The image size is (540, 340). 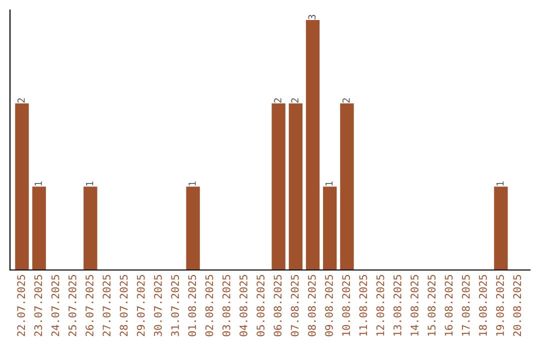 I want to click on data-label: 3, so click(x=312, y=17).